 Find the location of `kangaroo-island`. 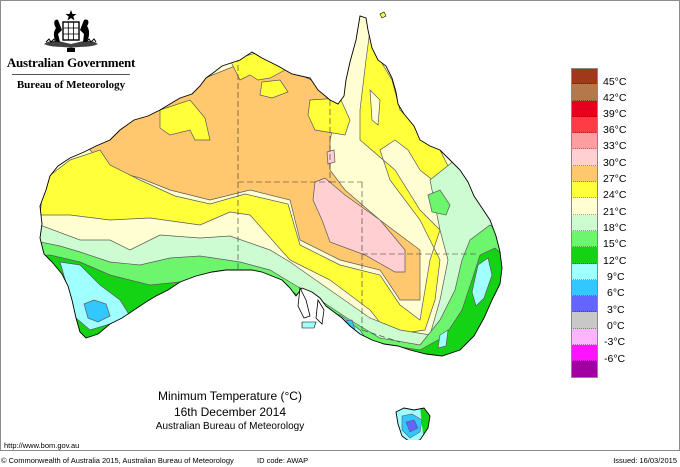

kangaroo-island is located at coordinates (309, 325).